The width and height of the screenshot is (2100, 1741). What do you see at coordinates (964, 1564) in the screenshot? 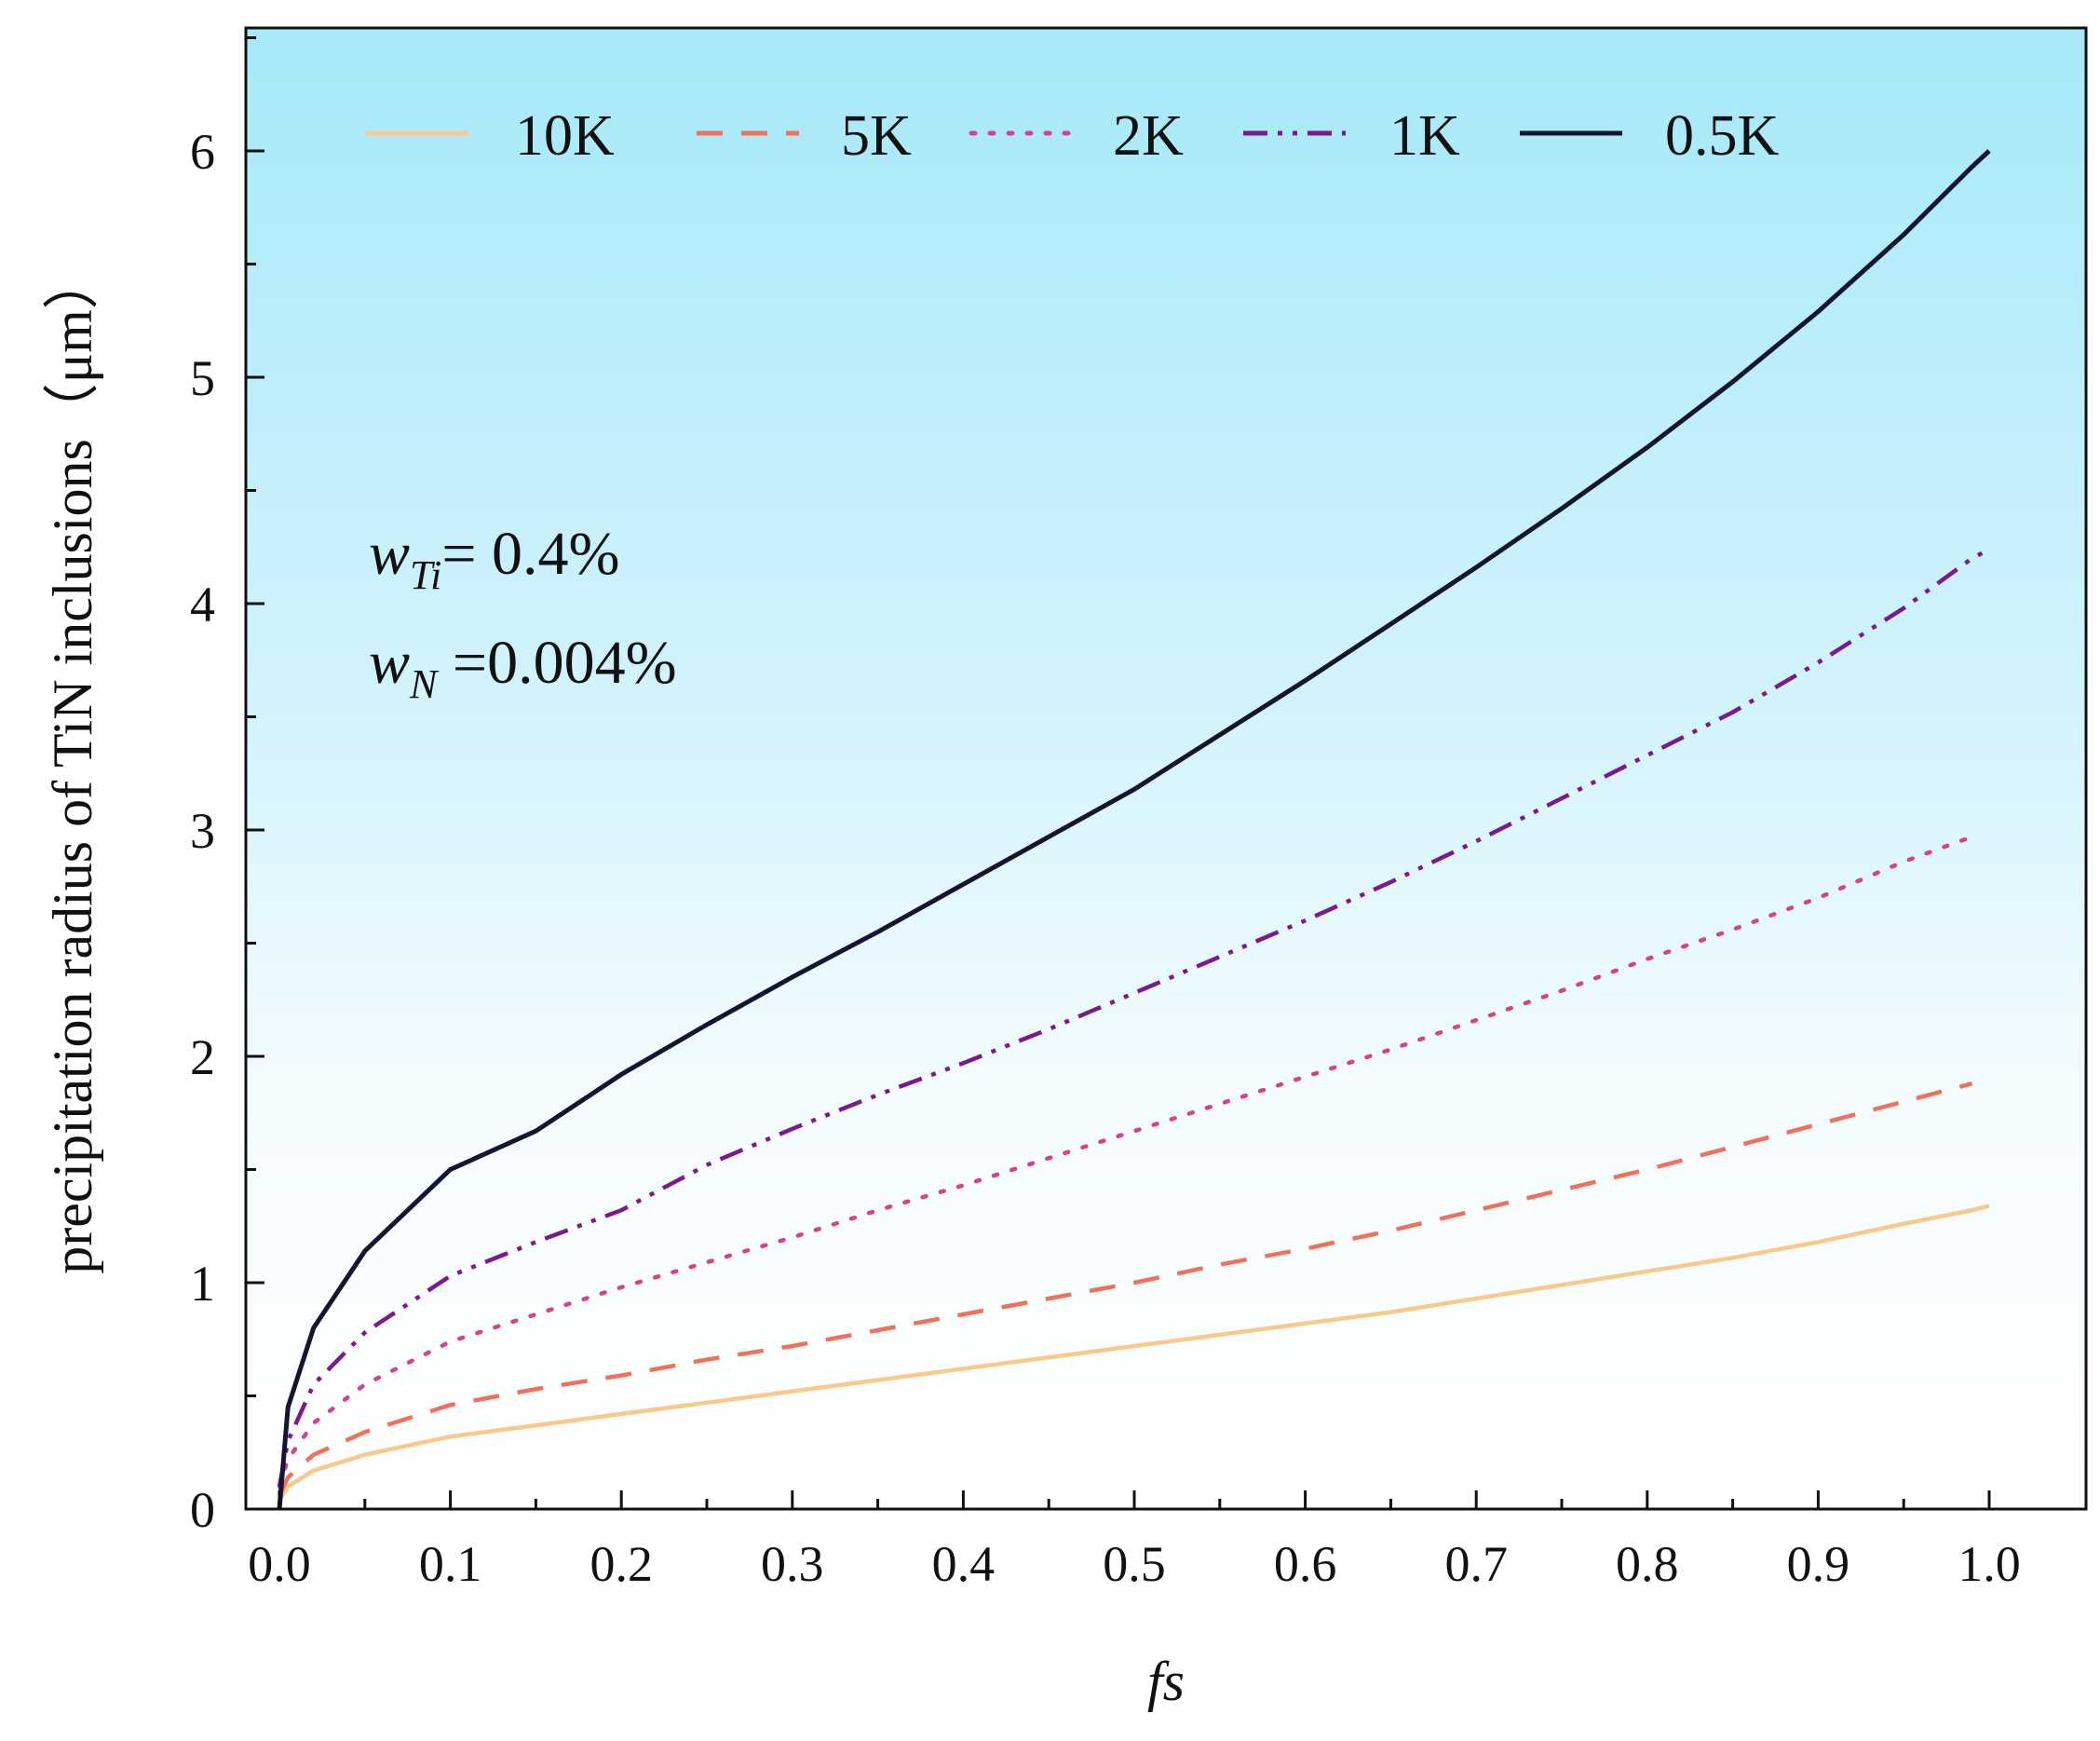
I see `x-tick-label: 0.4` at bounding box center [964, 1564].